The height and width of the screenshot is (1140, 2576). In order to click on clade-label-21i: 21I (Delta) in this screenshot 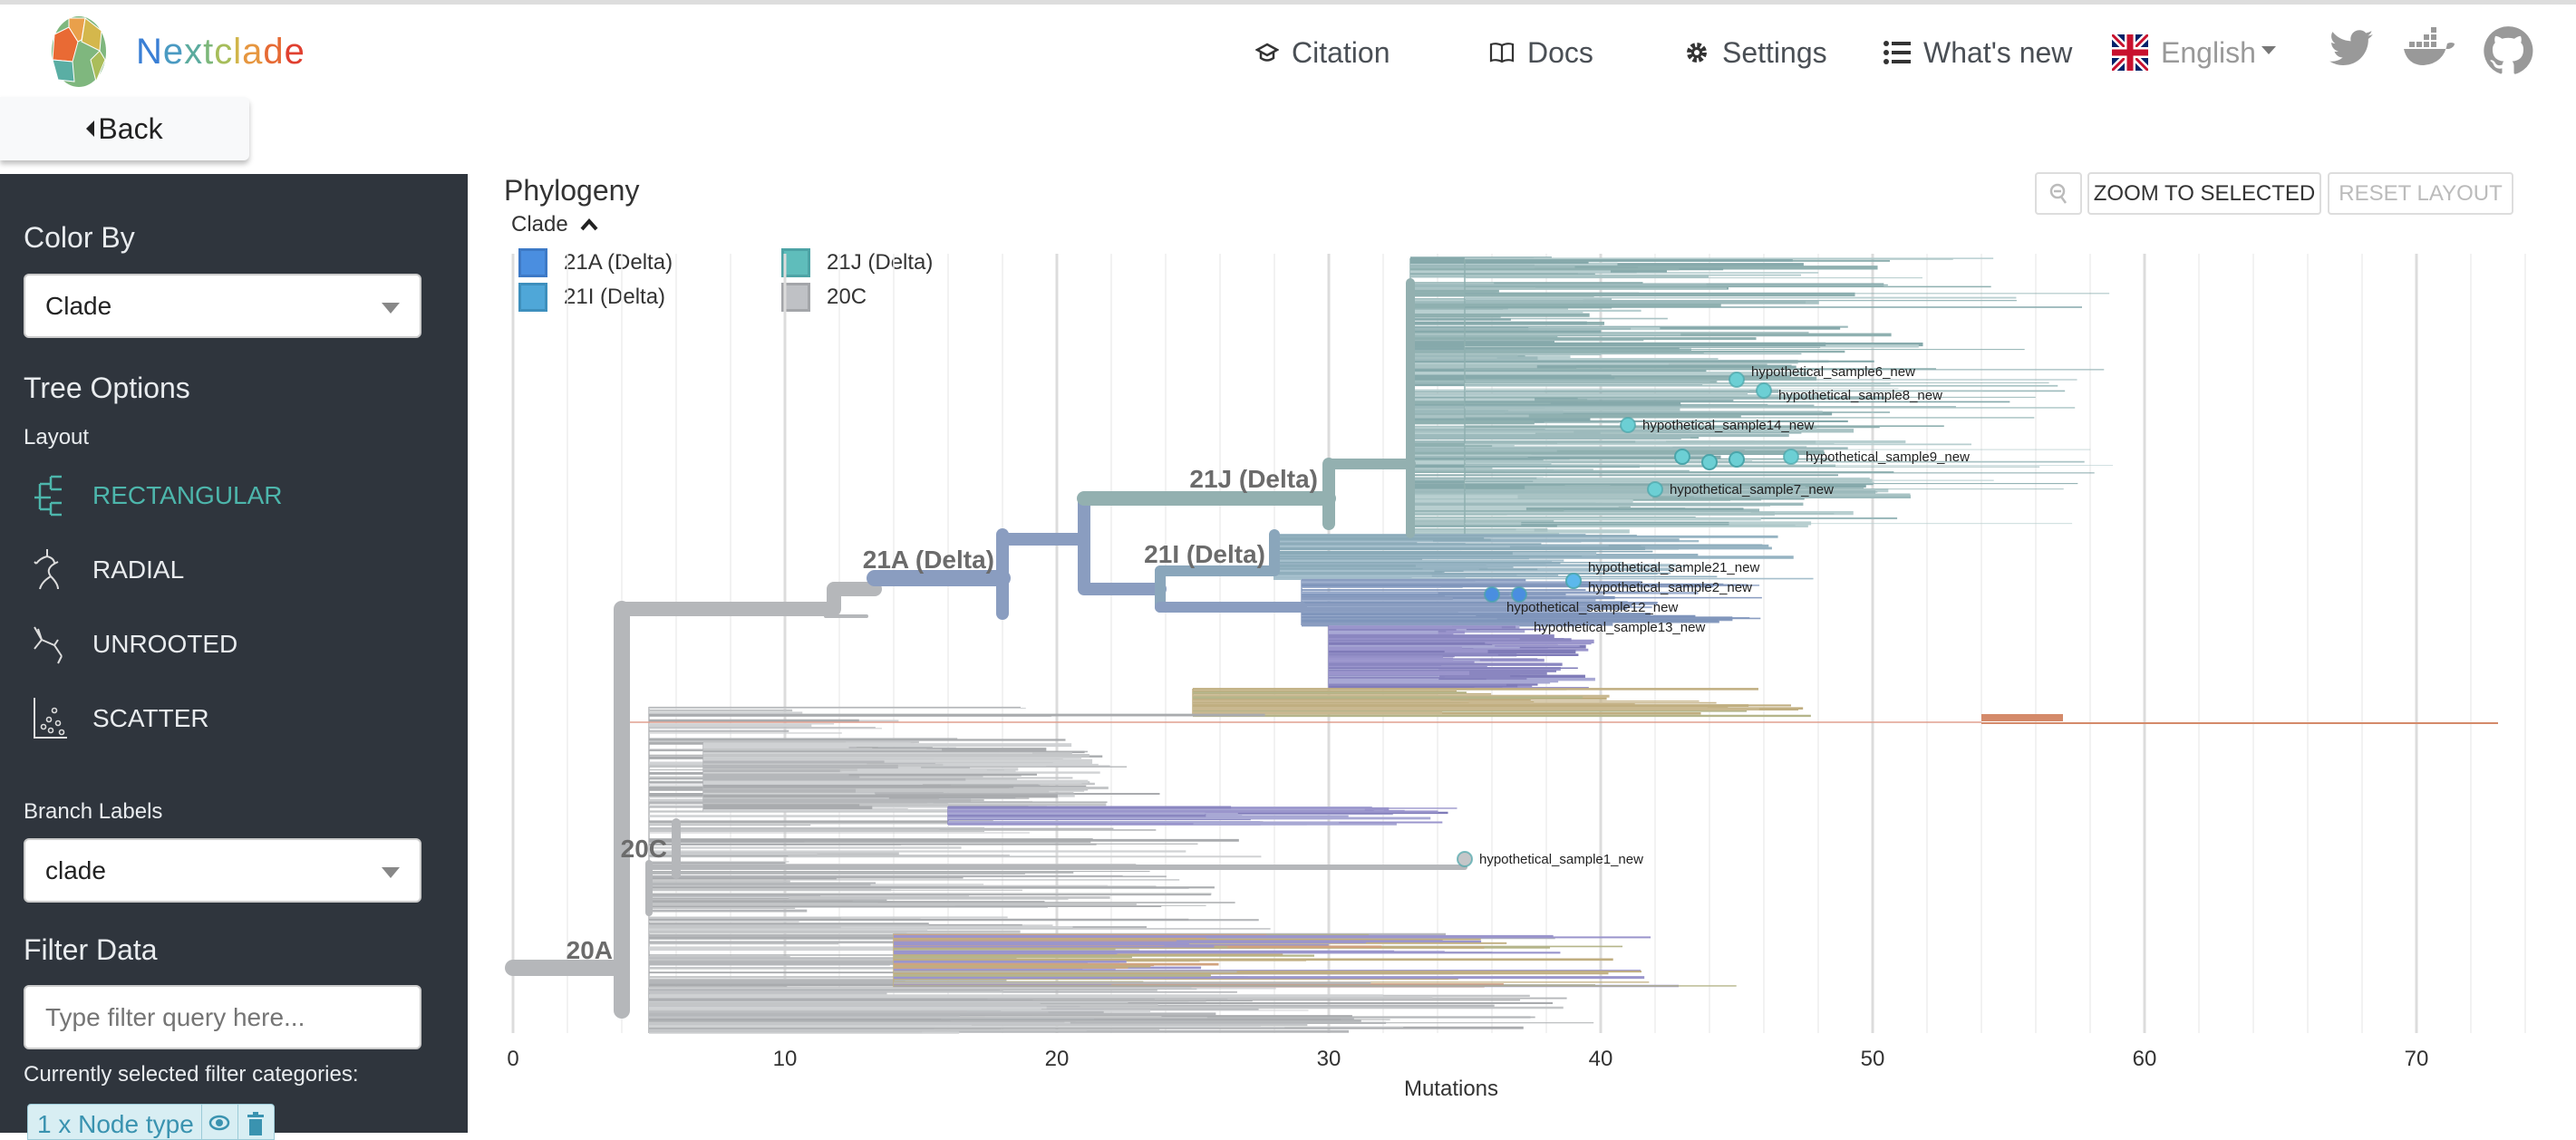, I will do `click(1204, 554)`.